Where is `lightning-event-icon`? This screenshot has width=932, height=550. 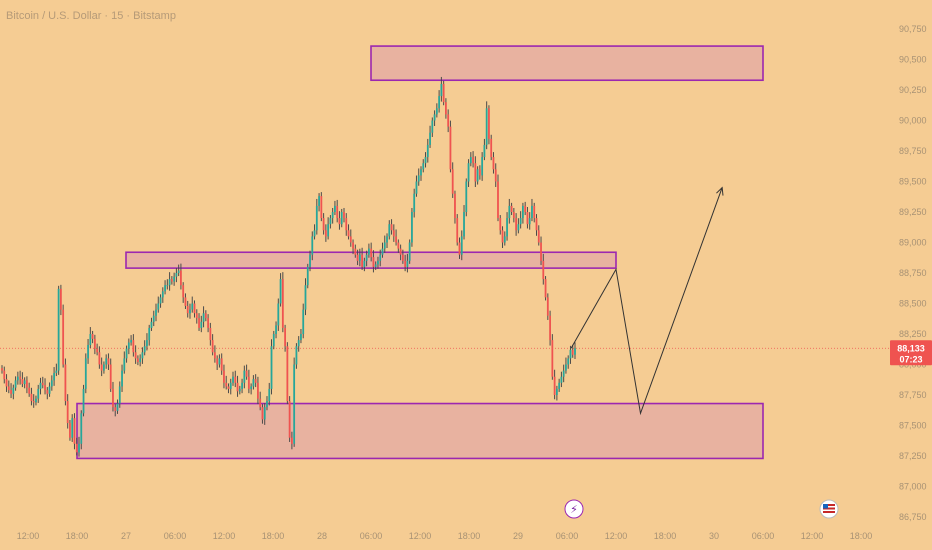
lightning-event-icon is located at coordinates (574, 509).